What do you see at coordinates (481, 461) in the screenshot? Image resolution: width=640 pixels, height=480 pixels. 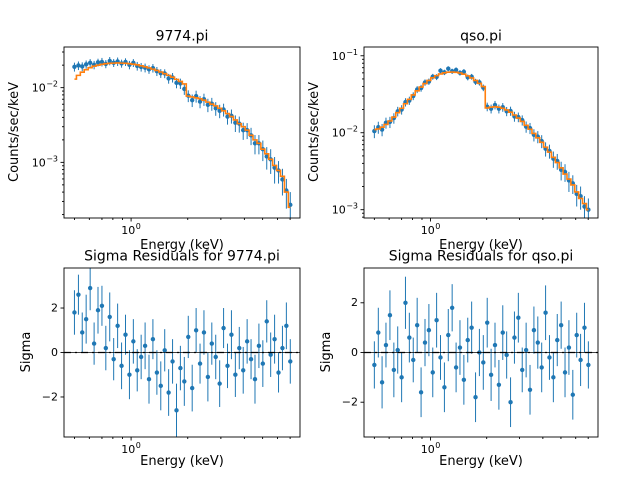 I see `x-axis-label-residuals-qso: Energy (keV)` at bounding box center [481, 461].